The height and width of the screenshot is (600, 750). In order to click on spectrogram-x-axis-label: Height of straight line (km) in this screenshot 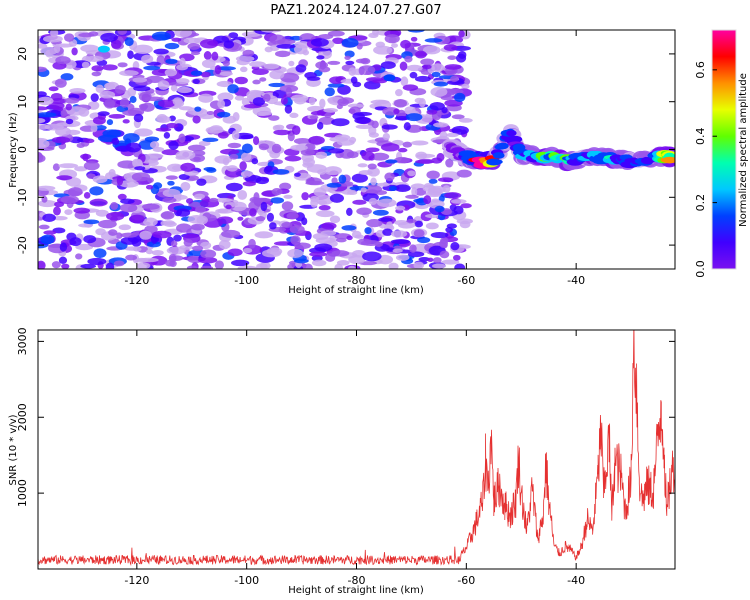, I will do `click(356, 290)`.